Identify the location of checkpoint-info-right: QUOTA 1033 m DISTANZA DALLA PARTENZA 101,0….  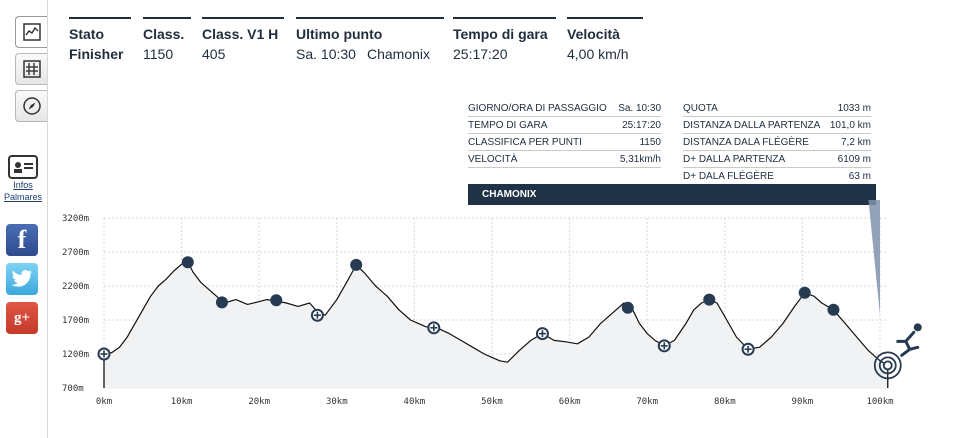
(777, 142).